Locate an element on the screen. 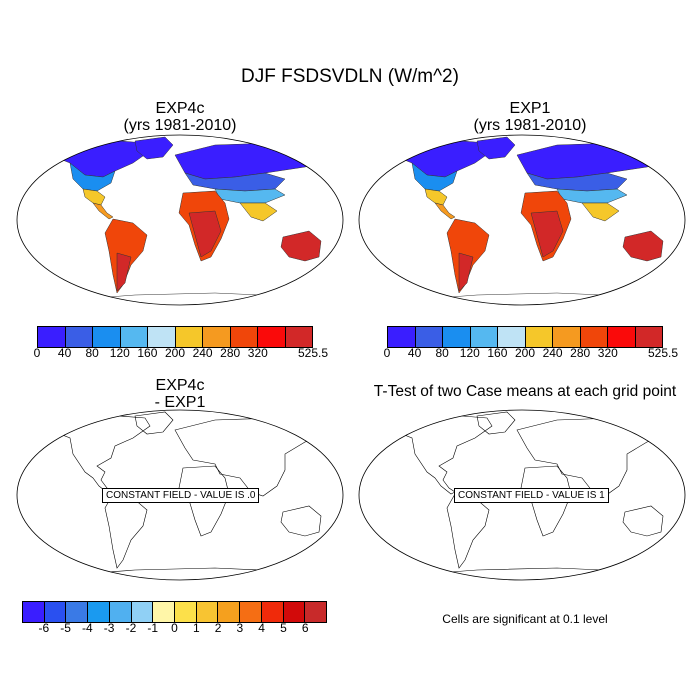 This screenshot has height=700, width=700. colorbar-tick-label: -4 is located at coordinates (87, 628).